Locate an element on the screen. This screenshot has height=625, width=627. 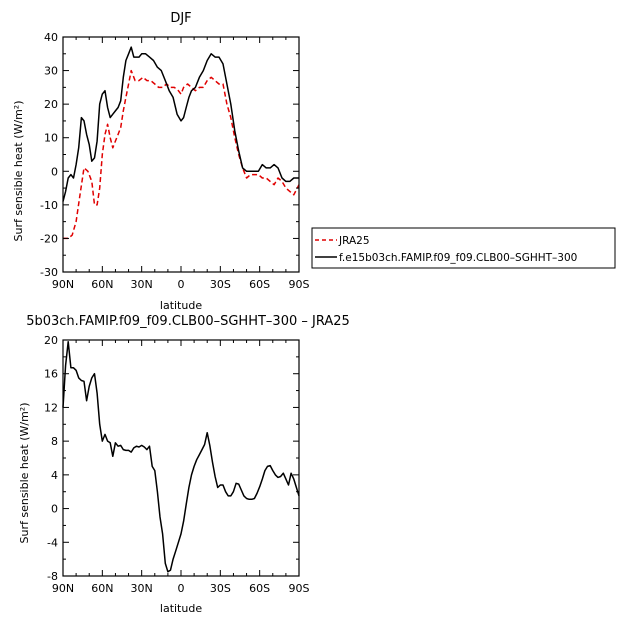
bottom-ytick-label-2: 0 is located at coordinates (54, 509).